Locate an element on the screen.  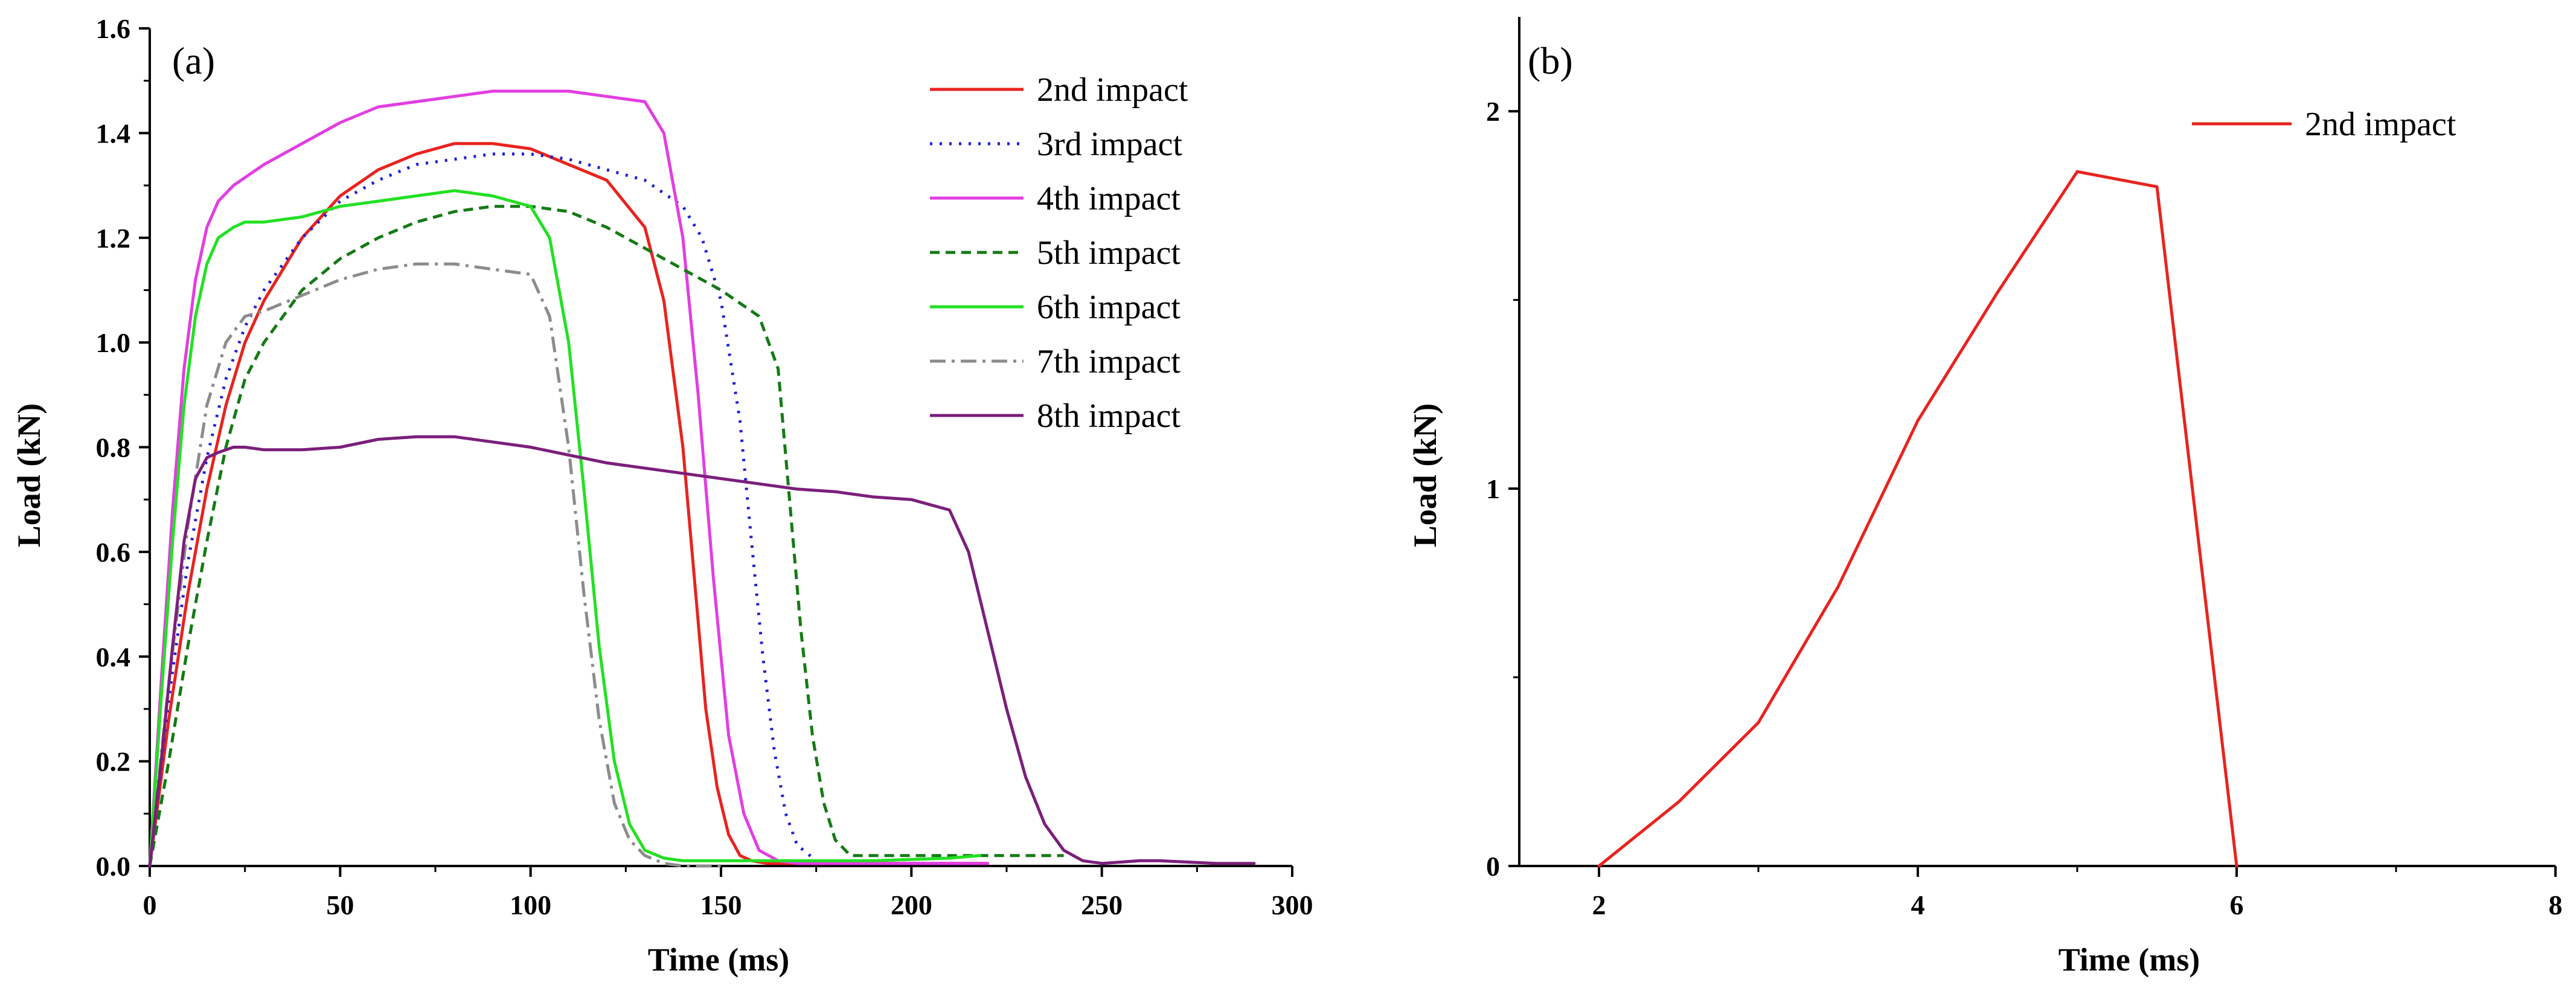
panel-b-x-tick-label: 8 is located at coordinates (2556, 905).